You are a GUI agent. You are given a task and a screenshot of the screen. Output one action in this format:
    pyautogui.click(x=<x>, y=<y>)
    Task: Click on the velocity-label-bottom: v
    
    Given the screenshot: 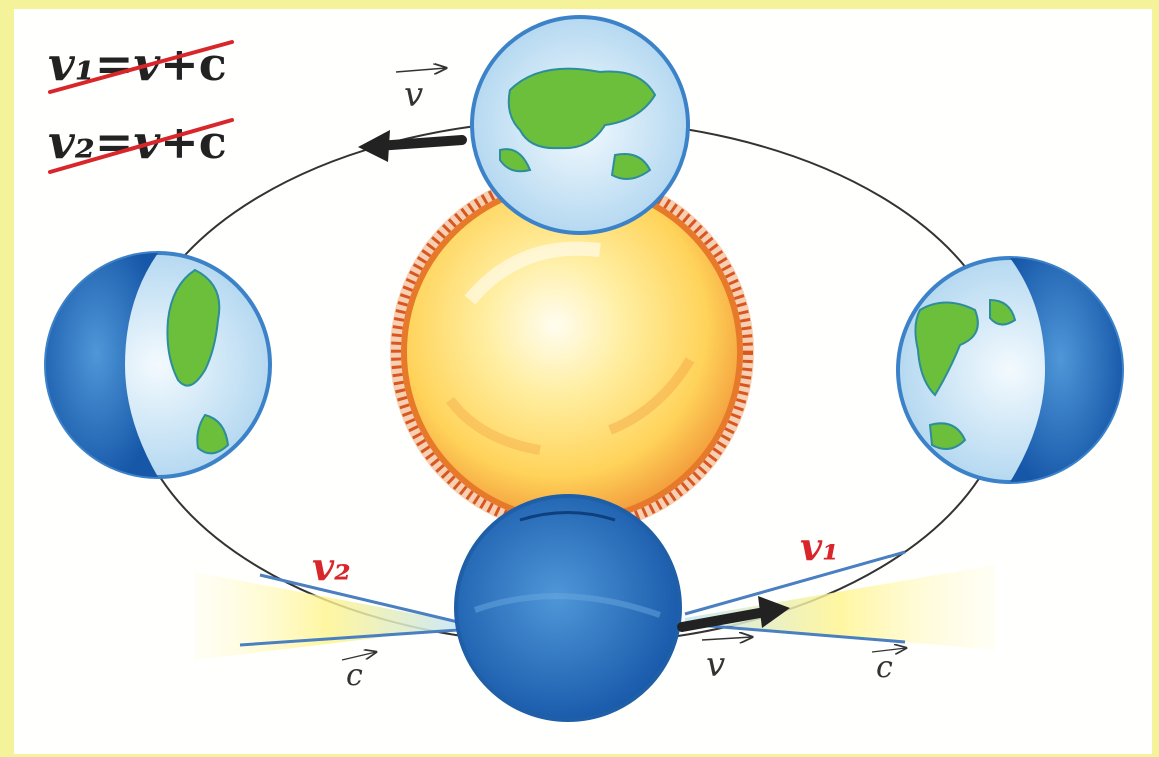 What is the action you would take?
    pyautogui.click(x=726, y=661)
    